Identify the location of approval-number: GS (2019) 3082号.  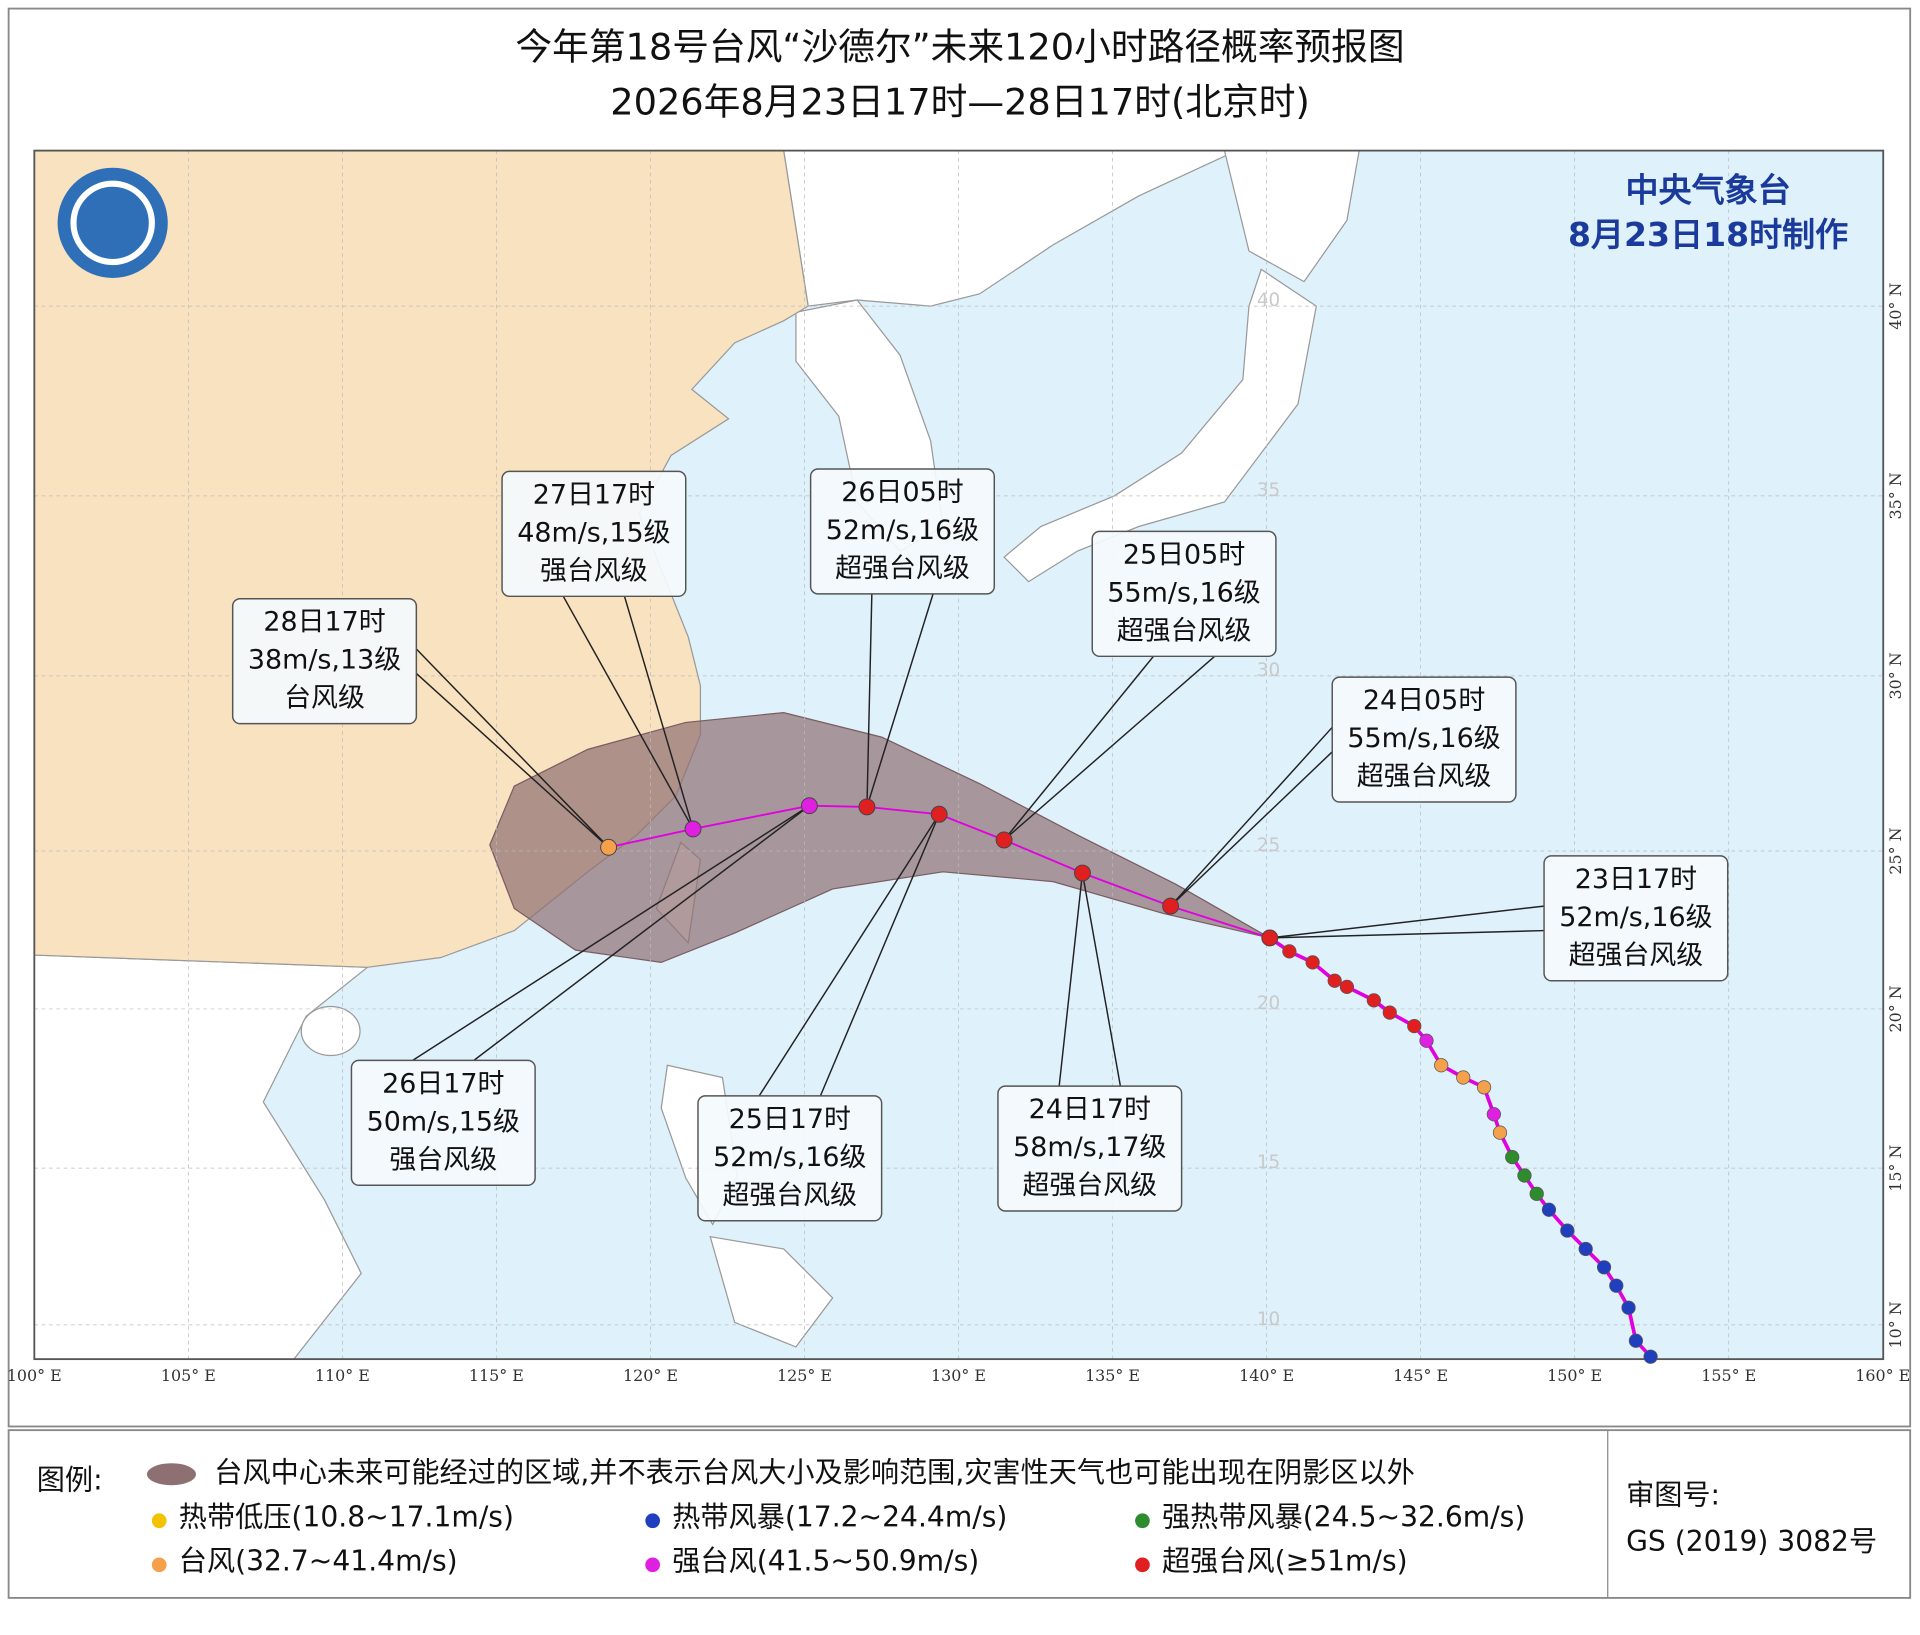
(1751, 1541).